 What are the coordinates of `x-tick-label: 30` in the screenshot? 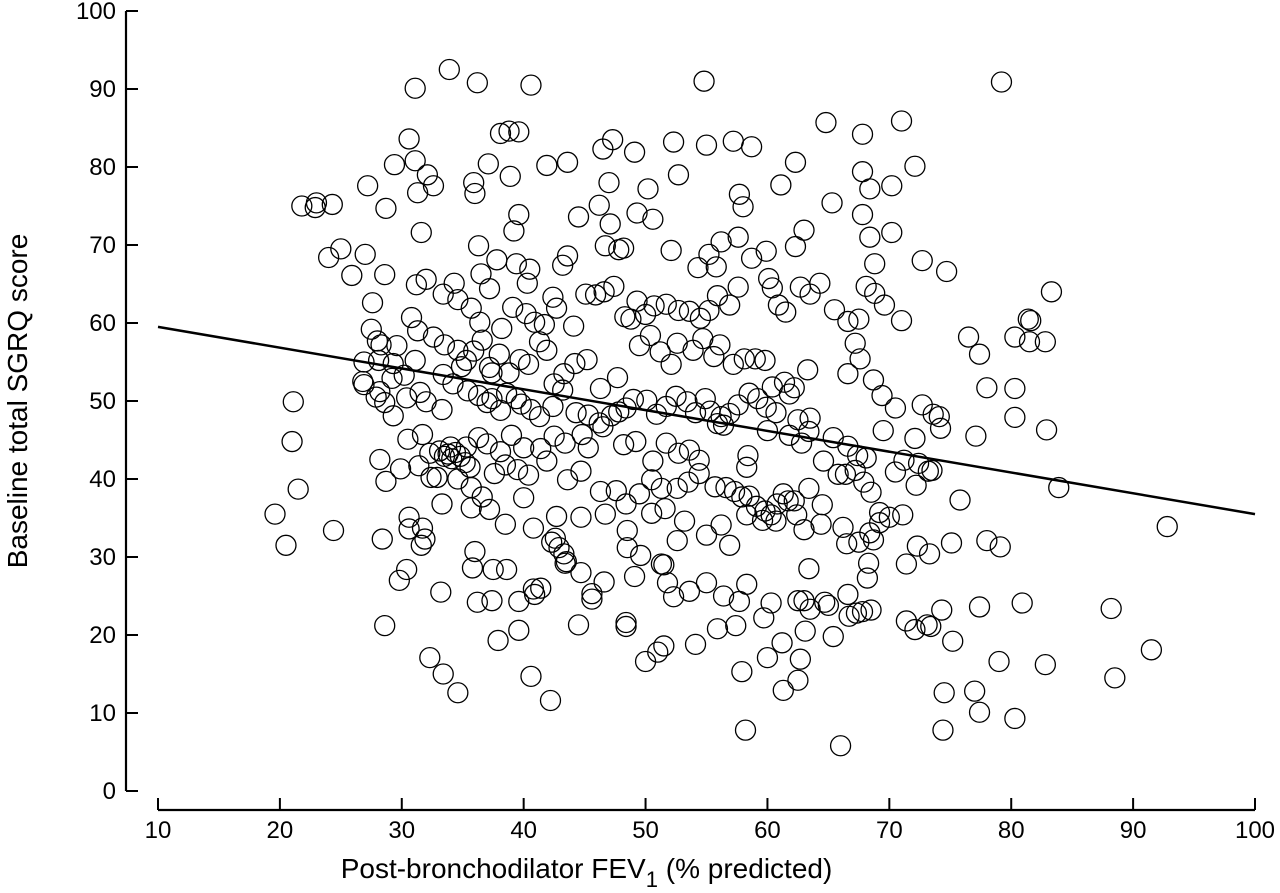 It's located at (401, 830).